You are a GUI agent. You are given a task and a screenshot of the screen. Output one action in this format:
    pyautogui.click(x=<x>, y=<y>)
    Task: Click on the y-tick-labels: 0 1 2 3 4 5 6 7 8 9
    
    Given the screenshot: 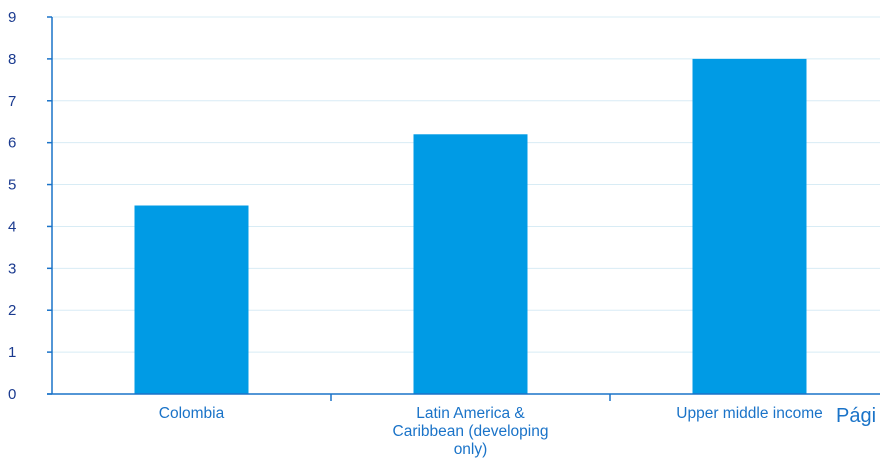 What is the action you would take?
    pyautogui.click(x=12, y=206)
    